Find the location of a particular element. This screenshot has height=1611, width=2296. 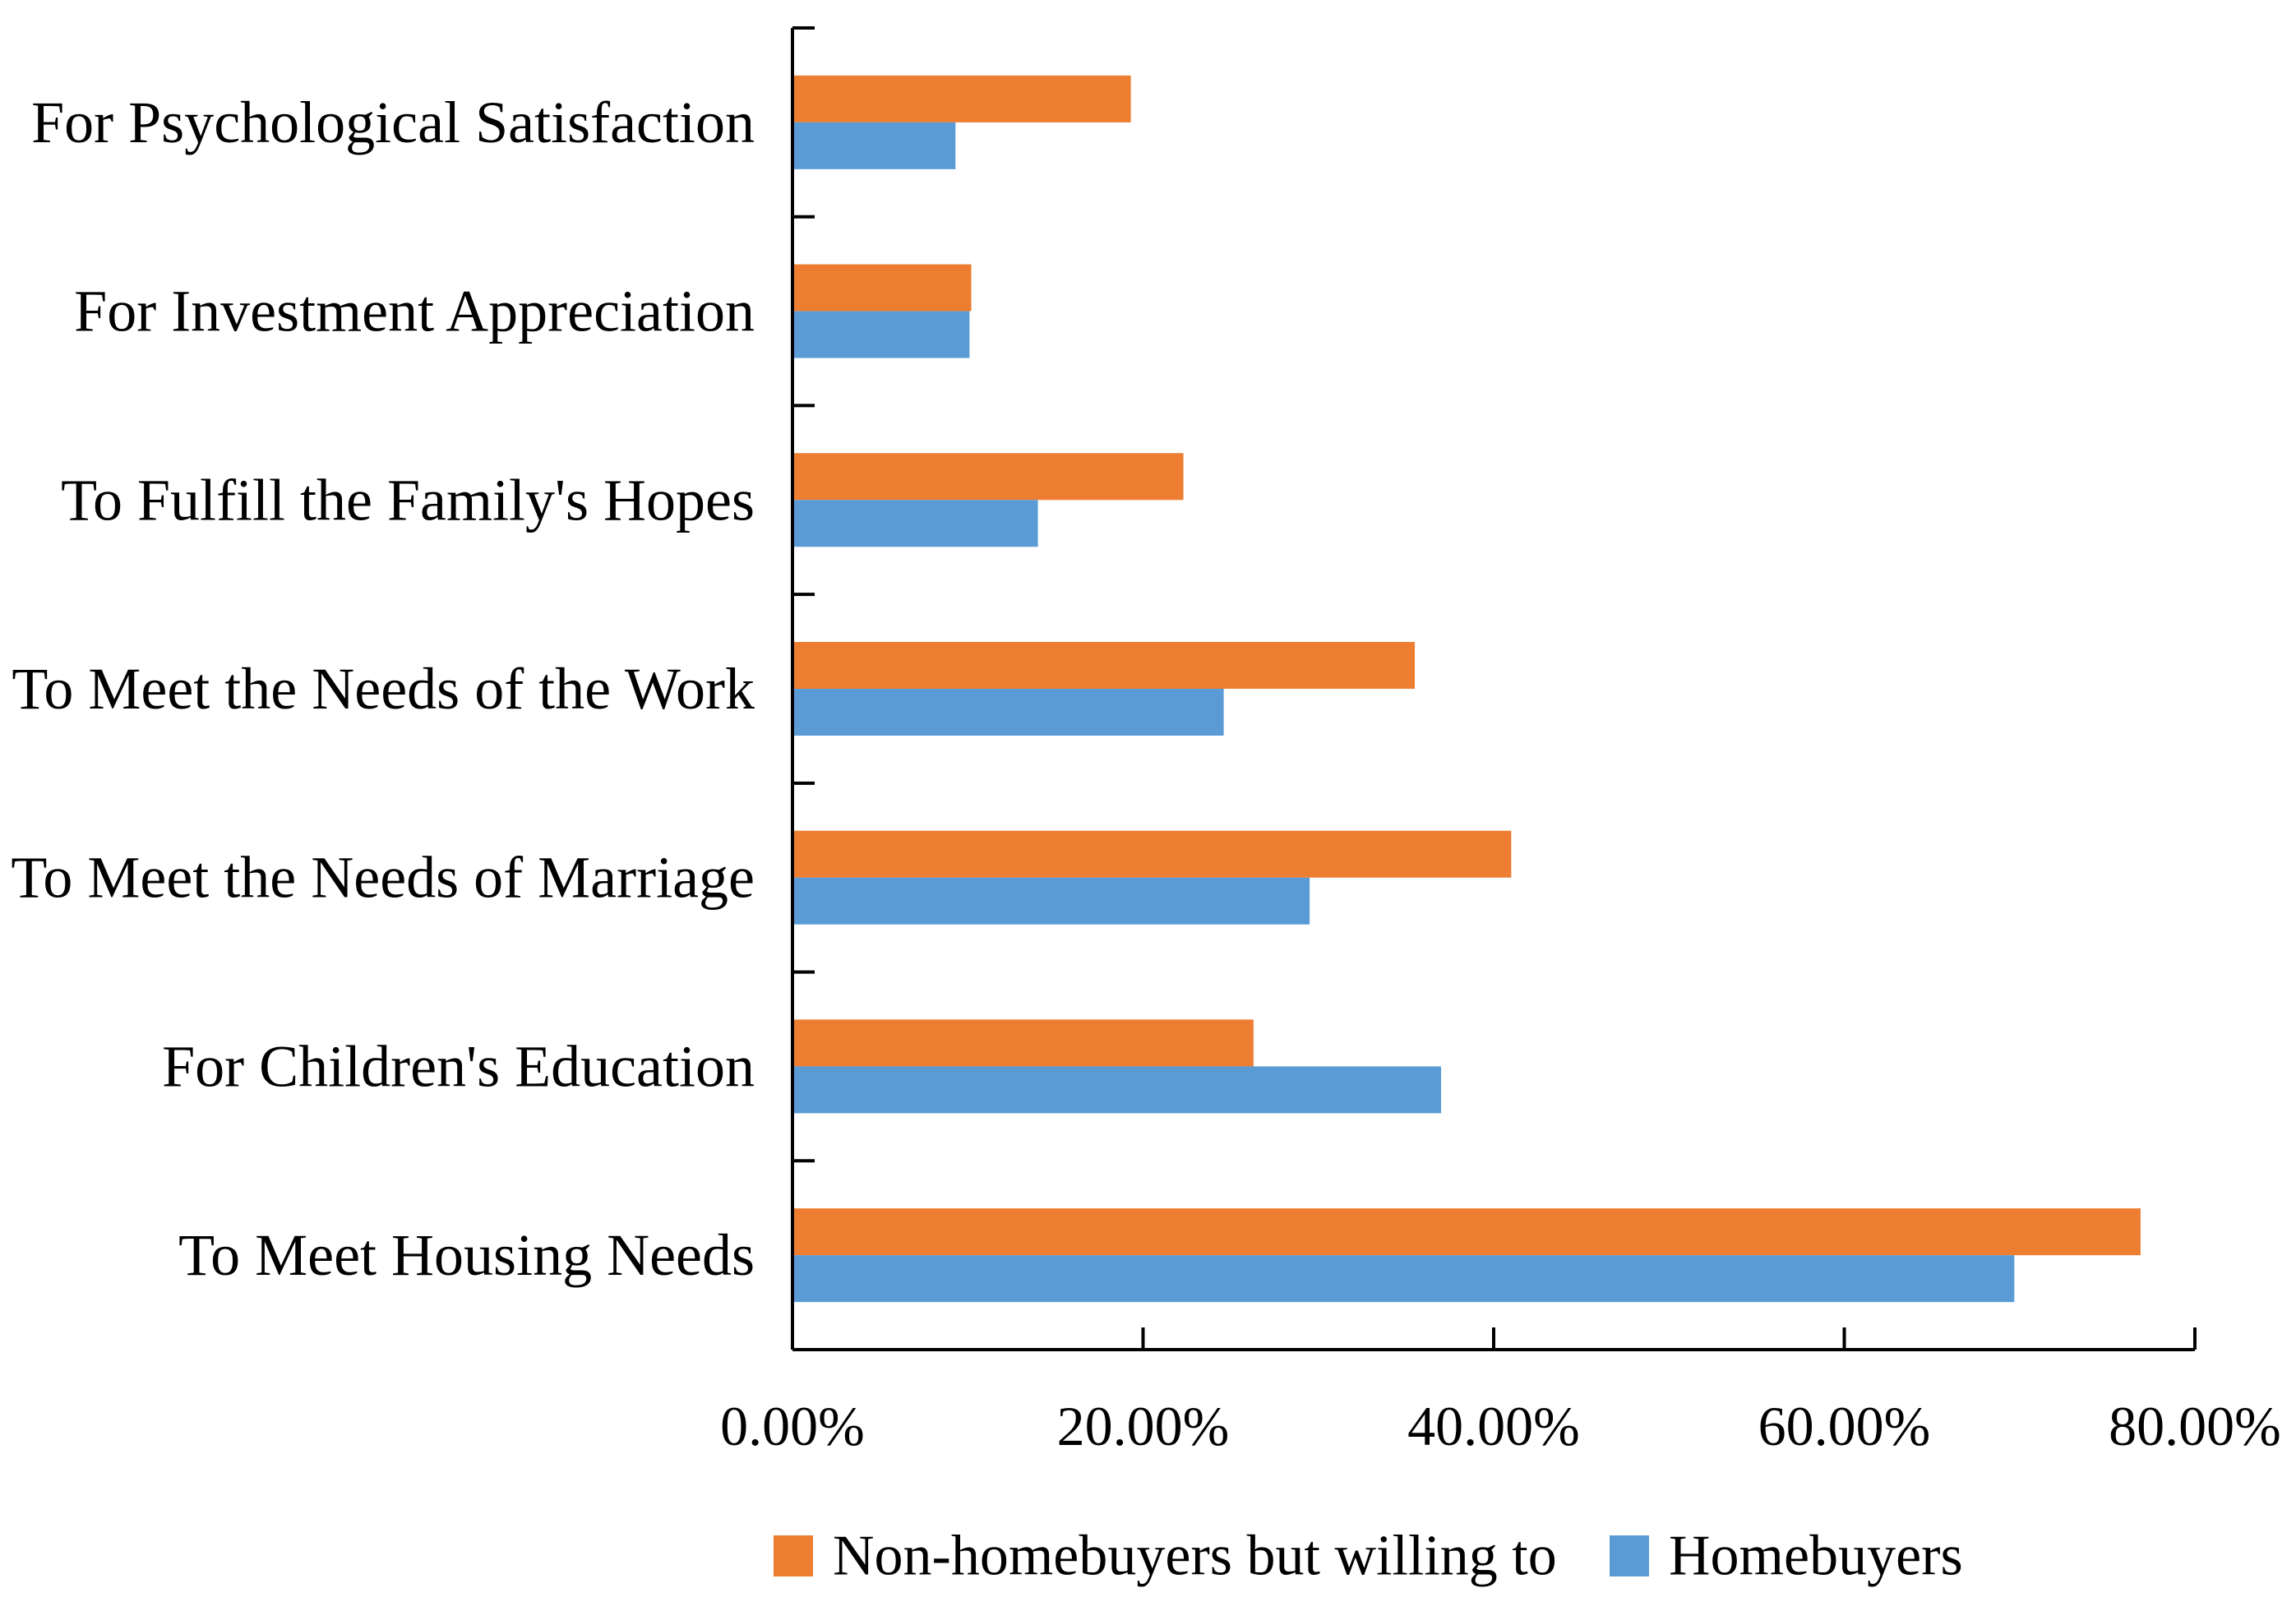

bar-homebuyers-to-meet-housing-needs is located at coordinates (1403, 1279).